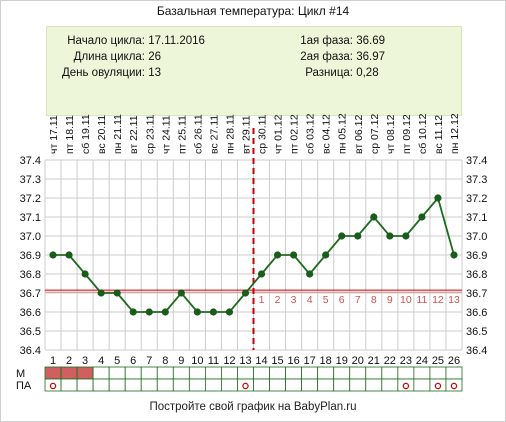  Describe the element at coordinates (310, 361) in the screenshot. I see `day-number-label: 17` at that location.